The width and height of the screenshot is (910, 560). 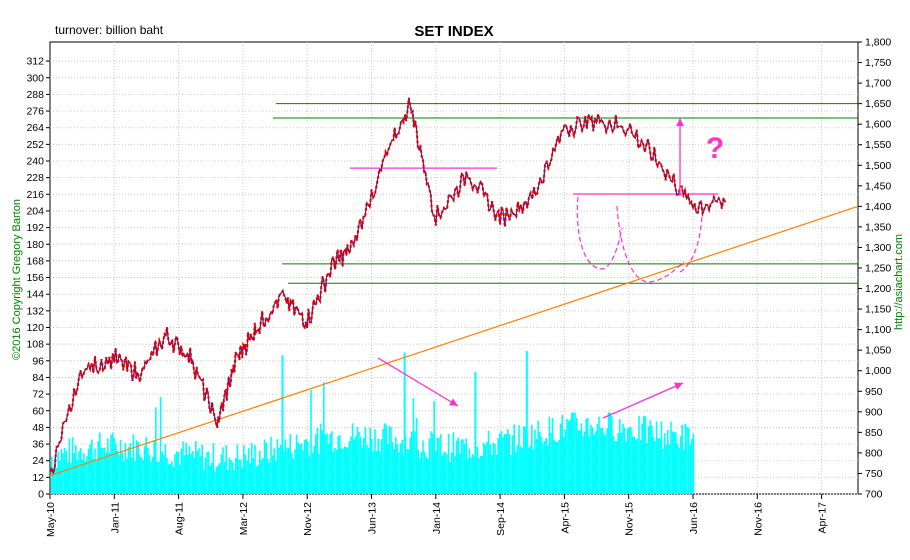 I want to click on x-tick-label: Nov-12, so click(x=308, y=519).